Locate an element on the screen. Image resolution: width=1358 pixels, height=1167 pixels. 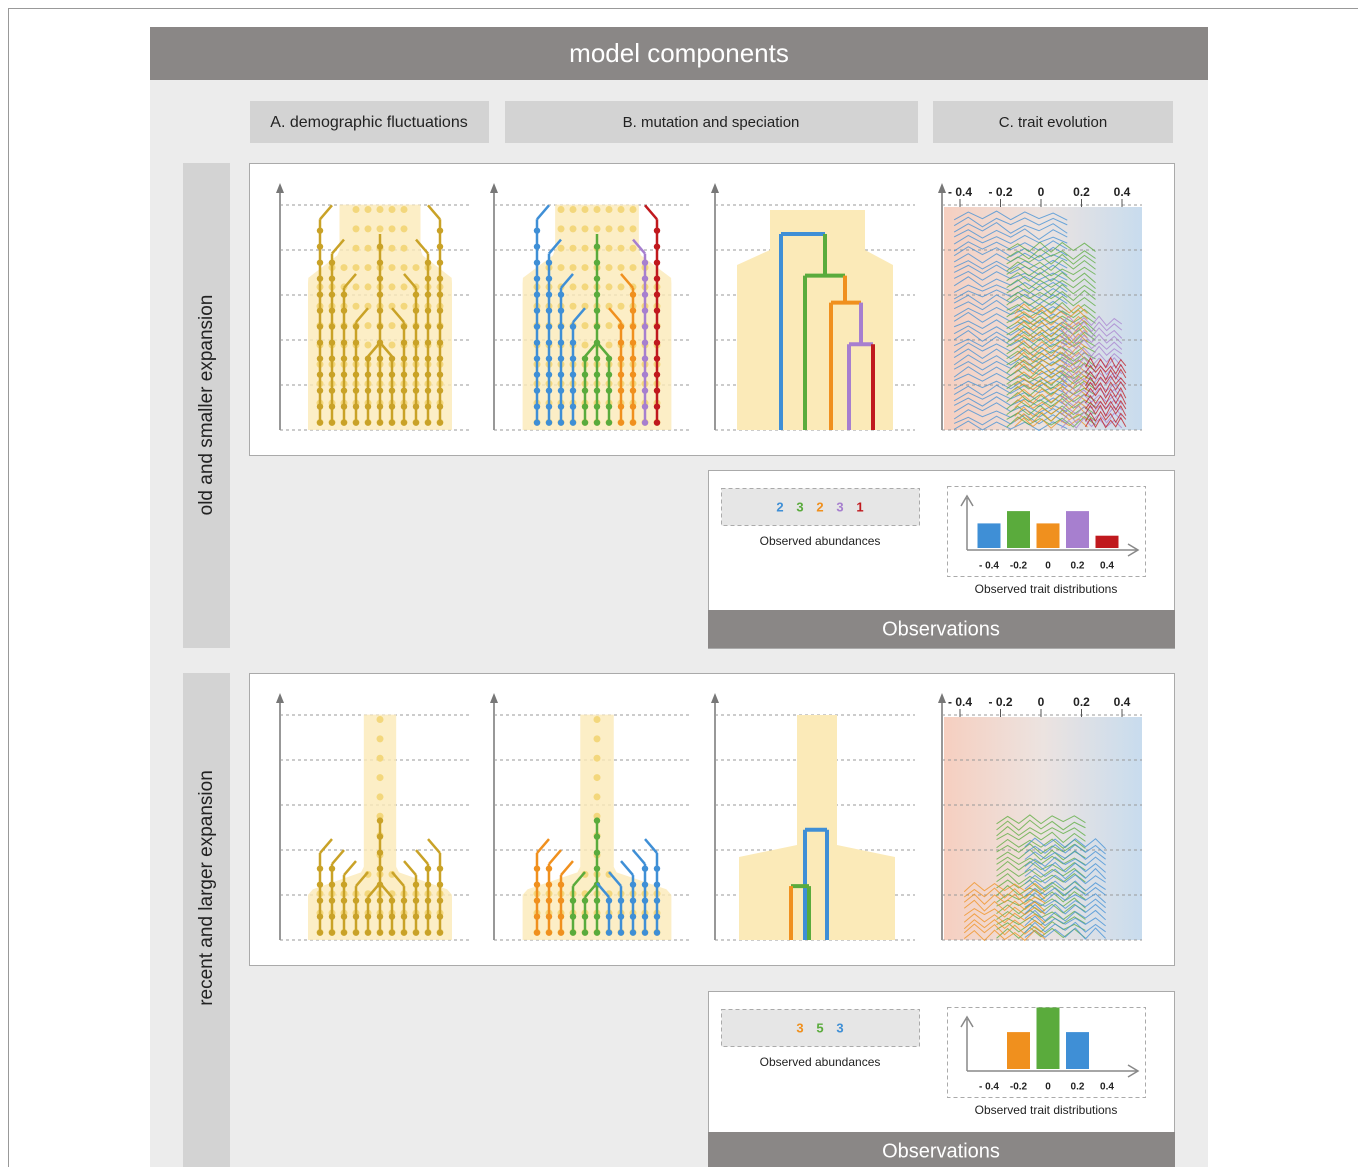
abundance-caption: Observed abundances is located at coordinates (820, 541).